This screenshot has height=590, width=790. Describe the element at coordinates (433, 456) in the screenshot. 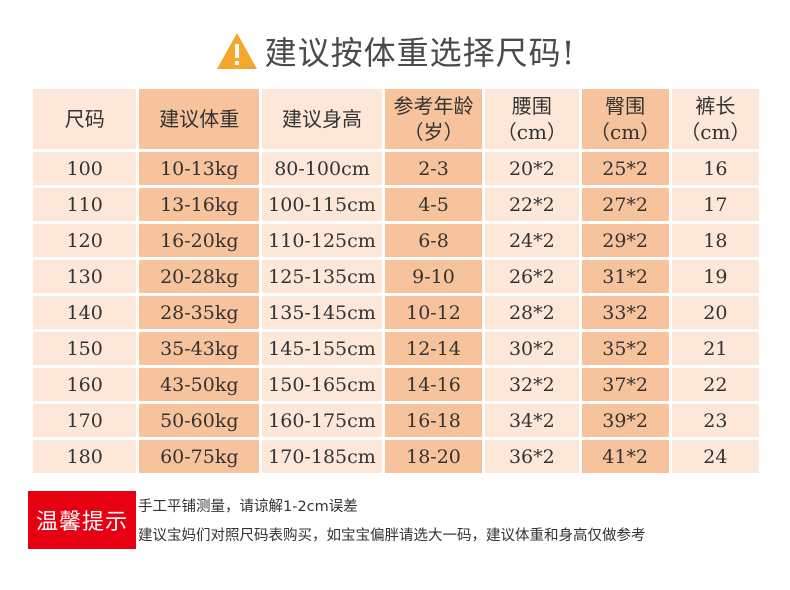

I see `cell-age: 18-20` at that location.